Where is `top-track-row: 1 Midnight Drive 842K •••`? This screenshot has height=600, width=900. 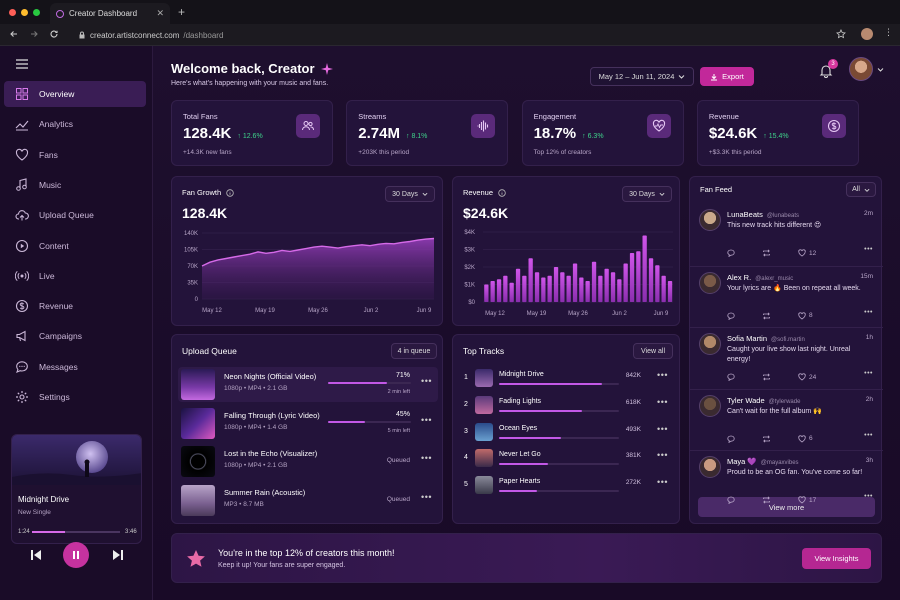
top-track-row: 1 Midnight Drive 842K ••• is located at coordinates (567, 379).